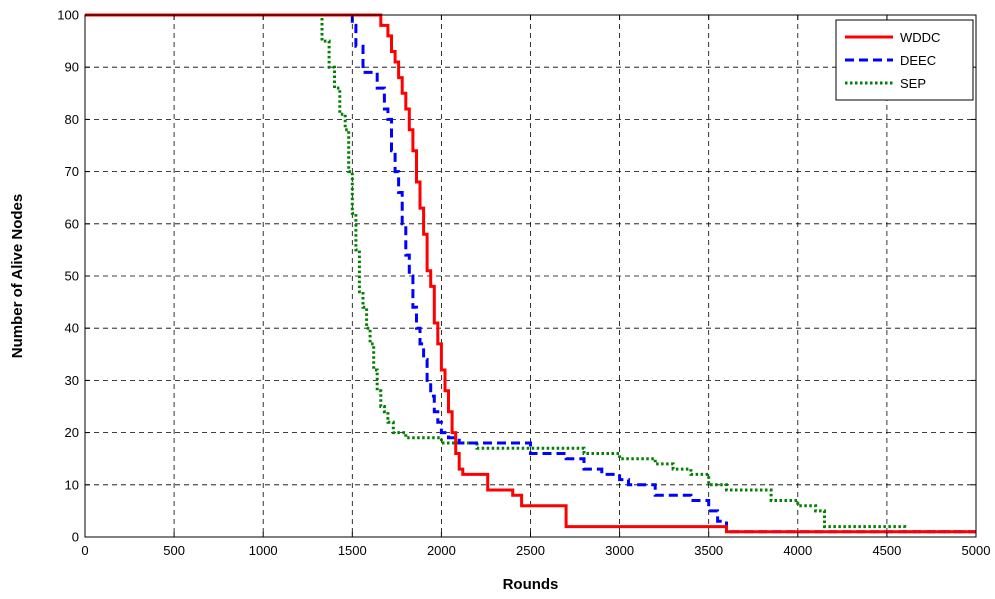 The width and height of the screenshot is (995, 599). I want to click on y-tick-label: 60, so click(72, 223).